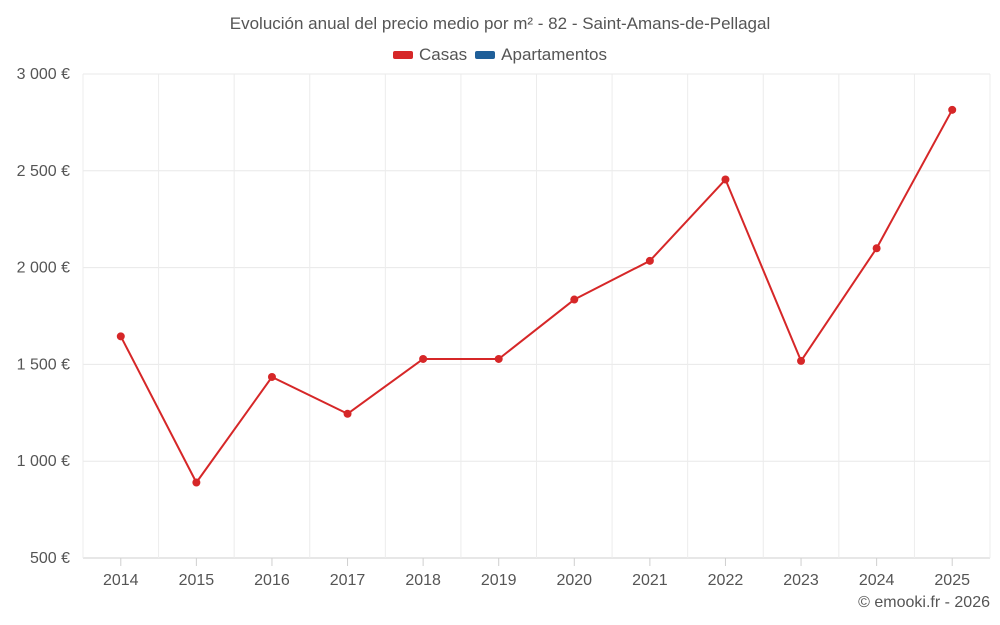 The height and width of the screenshot is (625, 1000). Describe the element at coordinates (43, 171) in the screenshot. I see `y-tick-label: 2 500 €` at that location.